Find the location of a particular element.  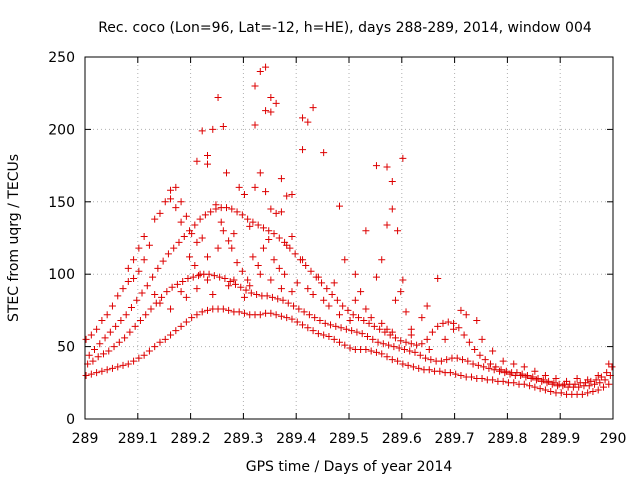

y-tick-label: 100 is located at coordinates (61, 275).